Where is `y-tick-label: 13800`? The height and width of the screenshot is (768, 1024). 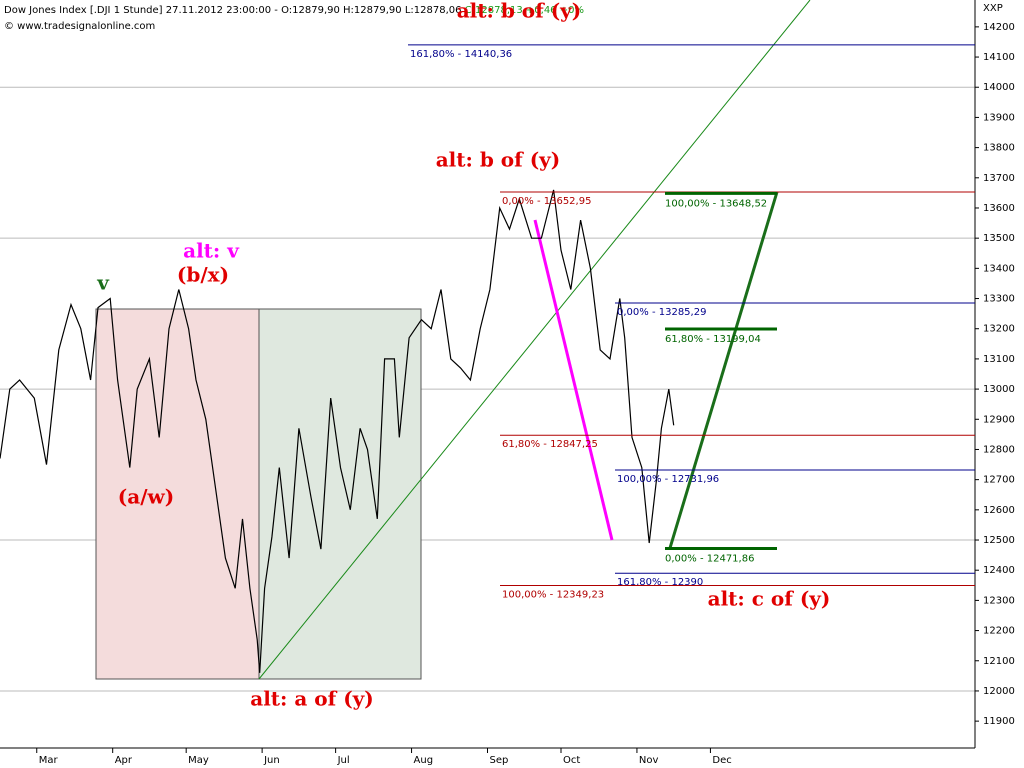 y-tick-label: 13800 is located at coordinates (999, 148).